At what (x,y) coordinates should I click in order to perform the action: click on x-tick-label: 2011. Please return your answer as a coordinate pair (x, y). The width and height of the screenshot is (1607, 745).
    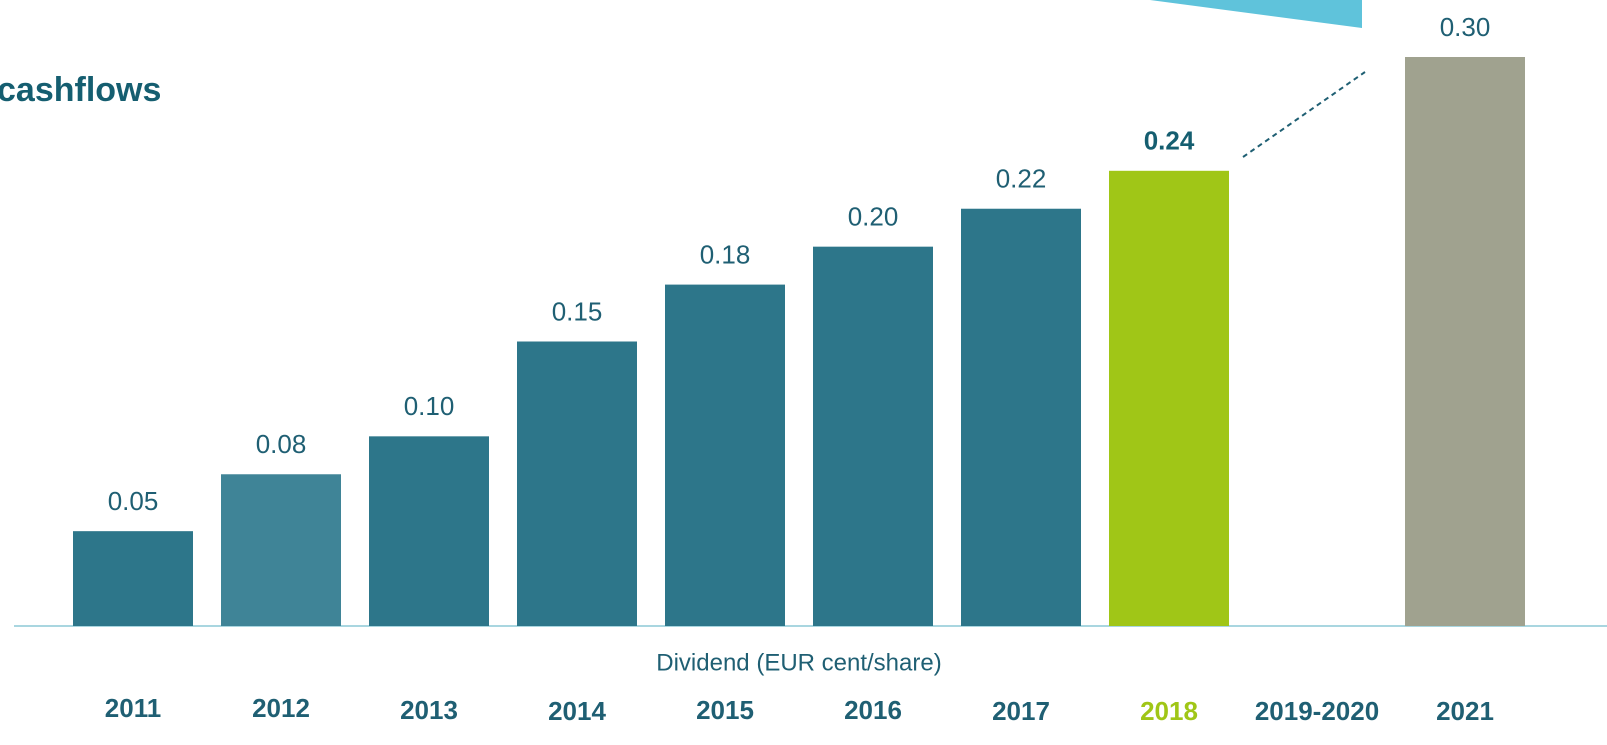
    Looking at the image, I should click on (133, 708).